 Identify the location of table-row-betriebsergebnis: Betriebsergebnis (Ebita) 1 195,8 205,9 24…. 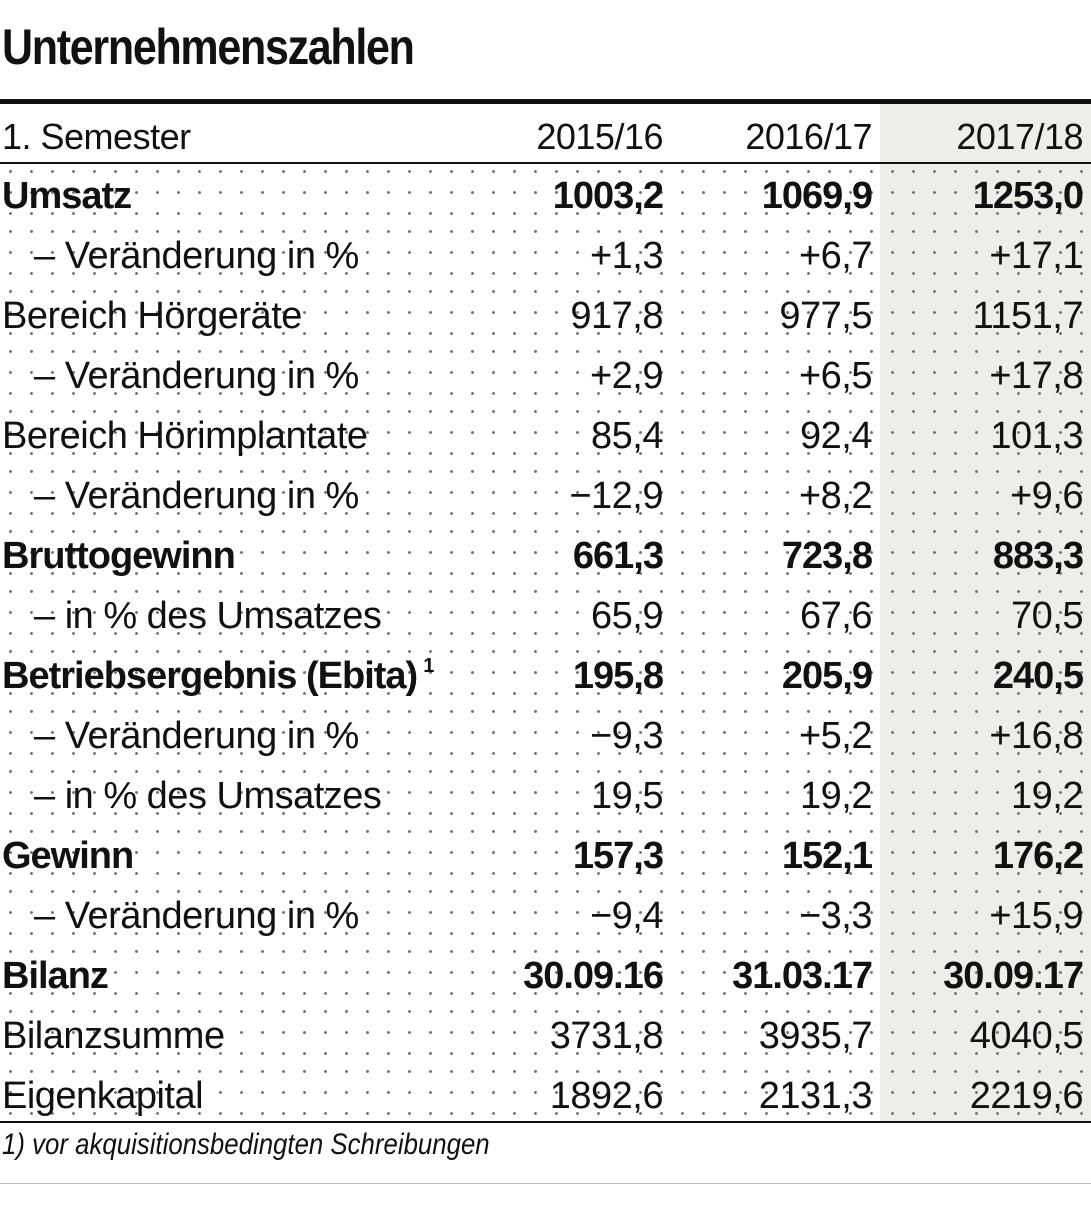
(545, 674).